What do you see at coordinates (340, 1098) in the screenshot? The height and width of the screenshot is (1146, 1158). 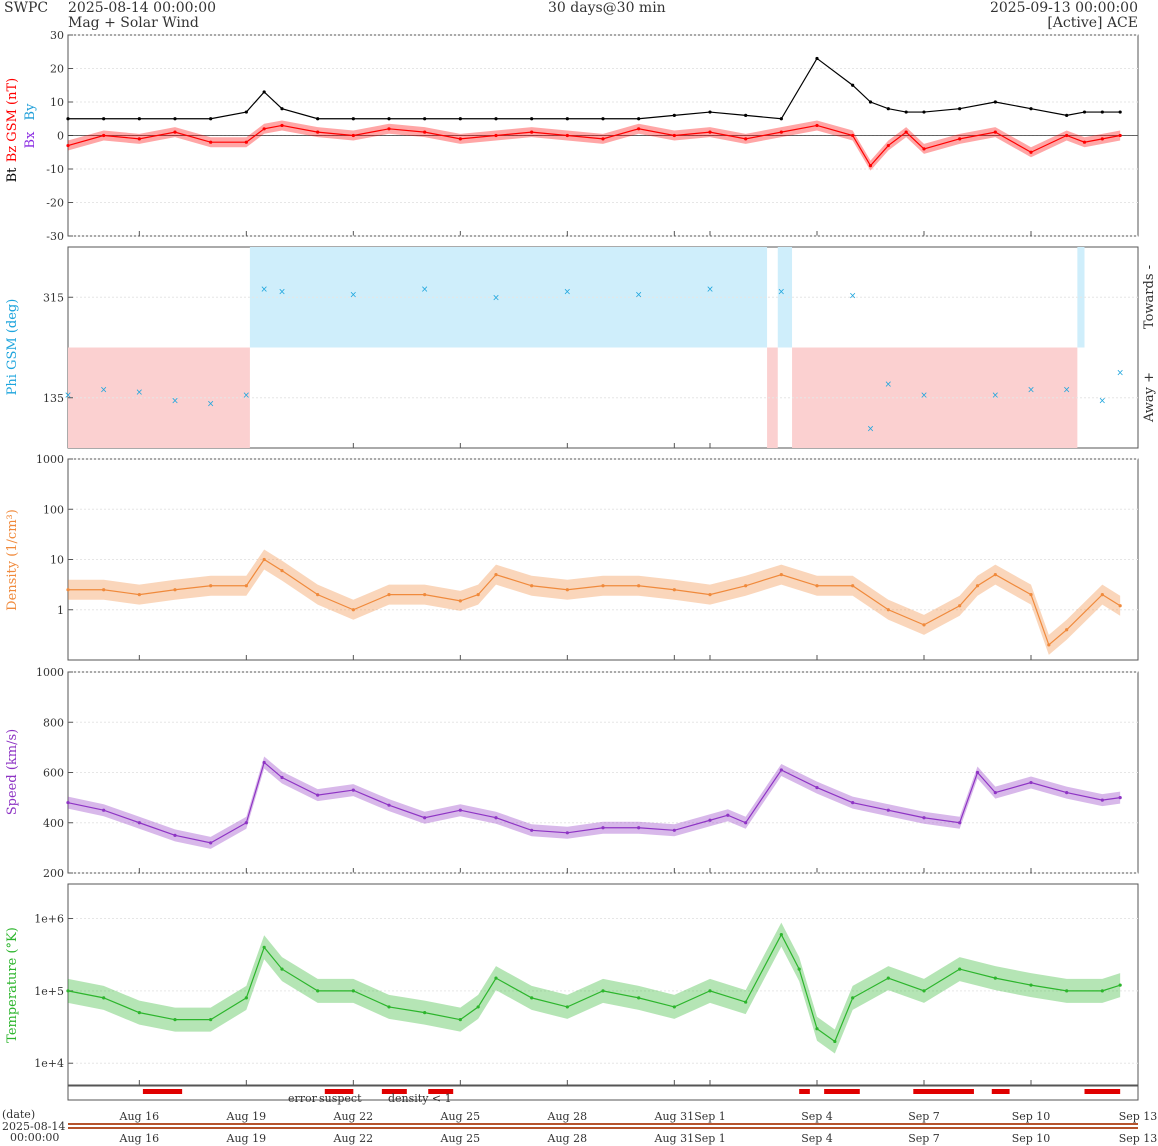 I see `status-suspect-label: suspect` at bounding box center [340, 1098].